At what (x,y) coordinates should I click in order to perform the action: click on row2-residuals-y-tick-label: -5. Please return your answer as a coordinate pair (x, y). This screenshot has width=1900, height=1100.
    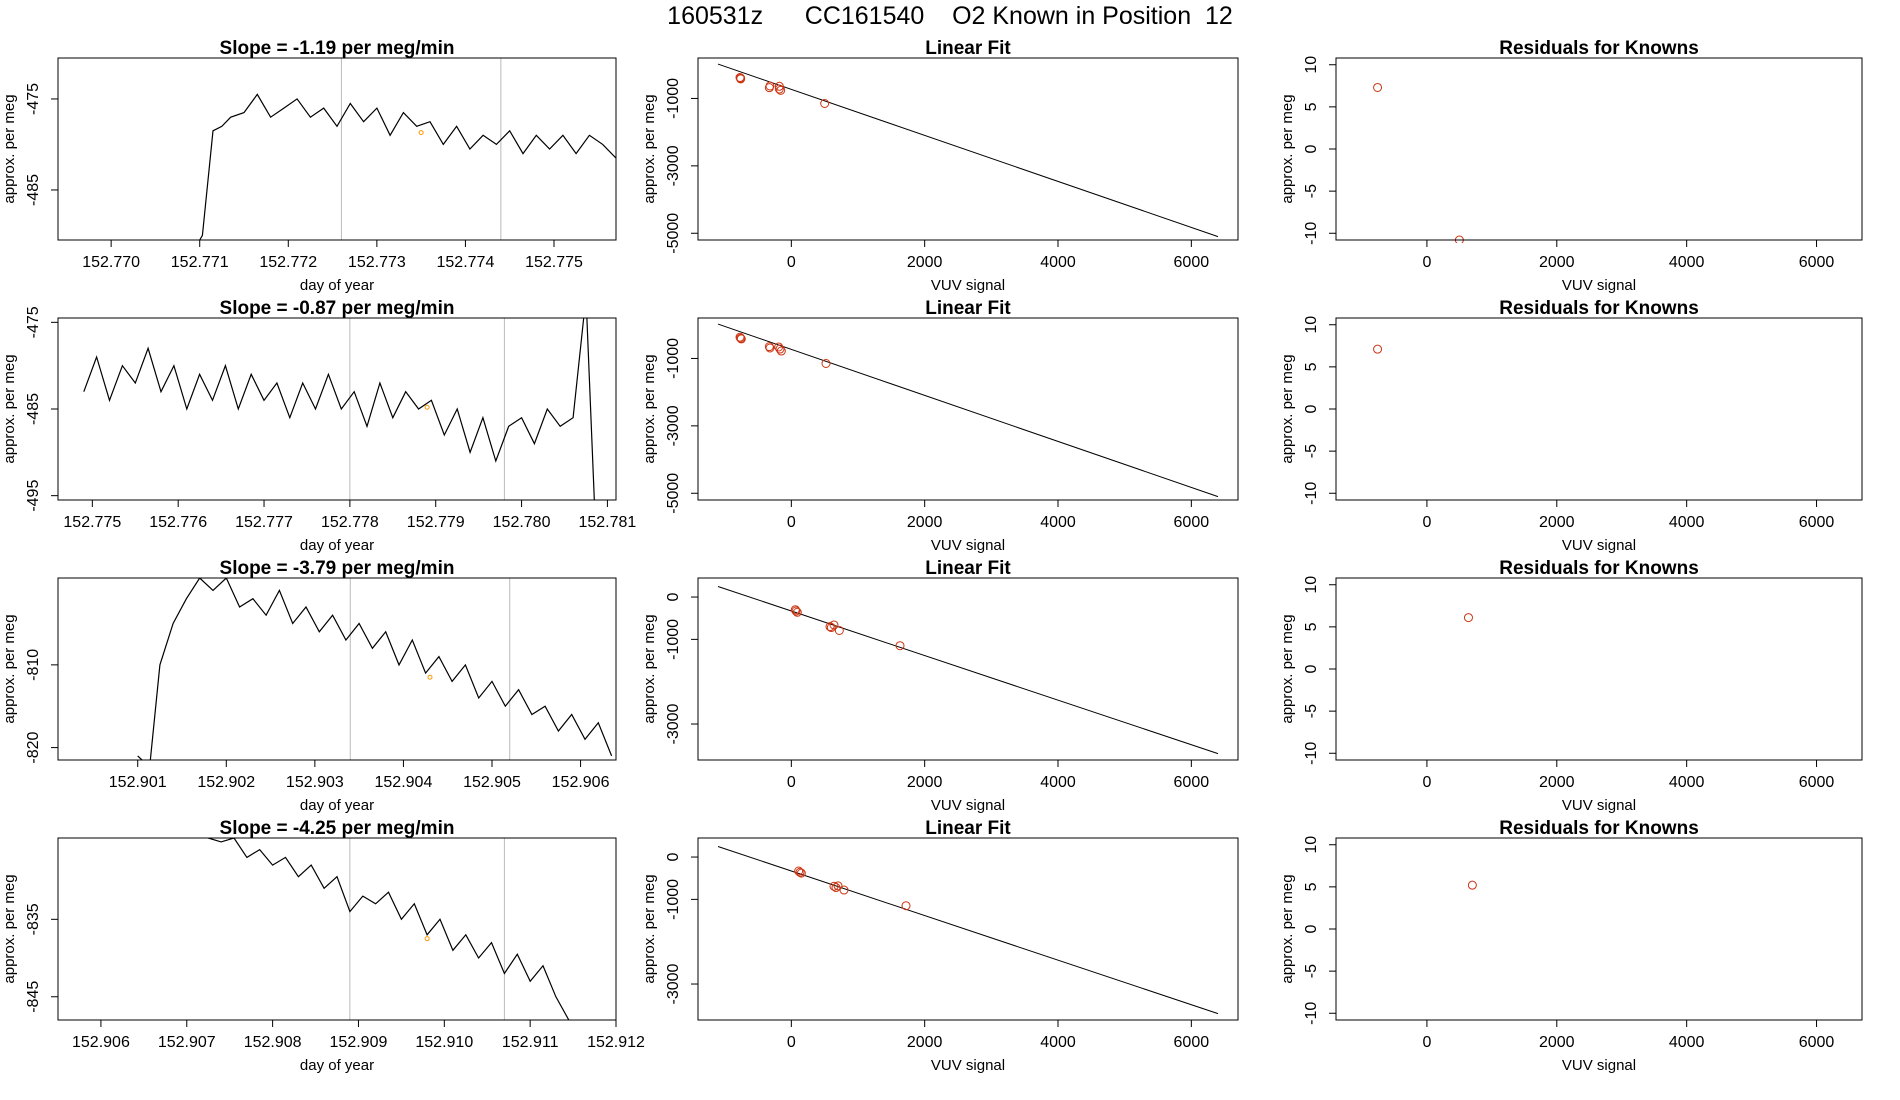
    Looking at the image, I should click on (1311, 451).